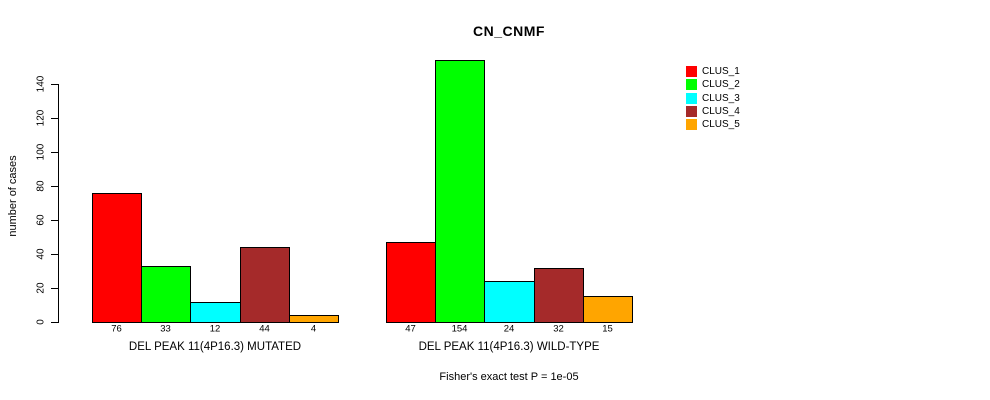 The image size is (990, 400). Describe the element at coordinates (41, 288) in the screenshot. I see `y-tick-label: 20` at that location.